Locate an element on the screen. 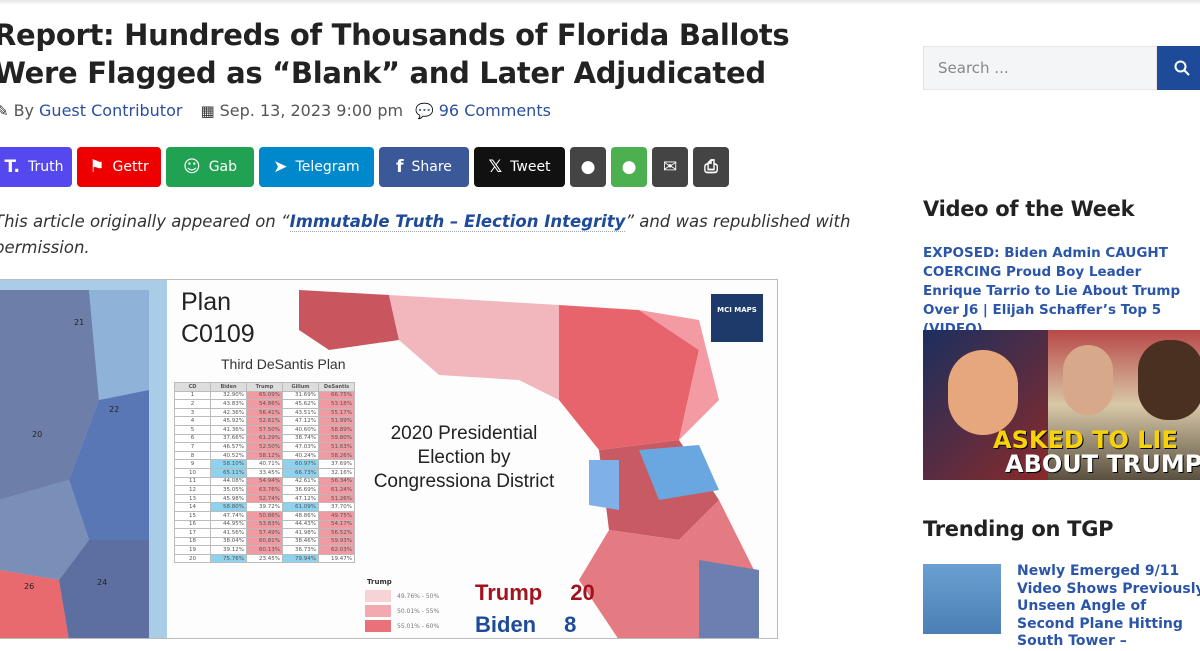 This screenshot has width=1200, height=651. table-cell: 12 is located at coordinates (192, 490).